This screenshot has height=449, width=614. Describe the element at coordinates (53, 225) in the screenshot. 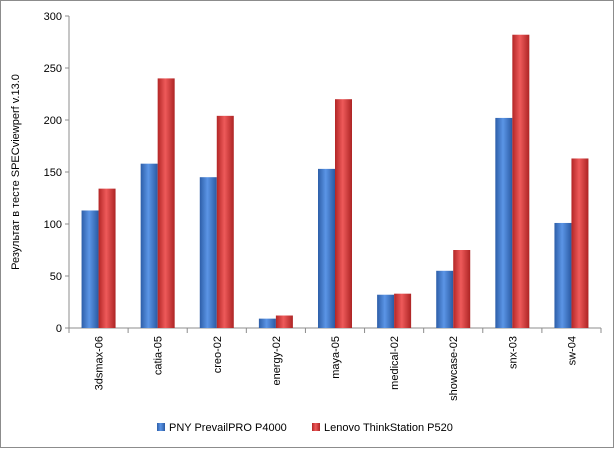

I see `y-tick-label: 100` at that location.